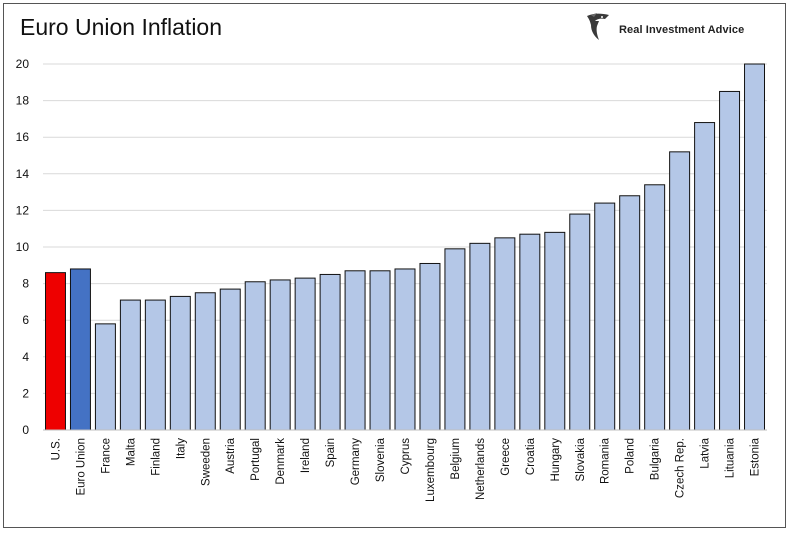 This screenshot has height=533, width=791. Describe the element at coordinates (25, 357) in the screenshot. I see `y-tick-label: 4` at that location.